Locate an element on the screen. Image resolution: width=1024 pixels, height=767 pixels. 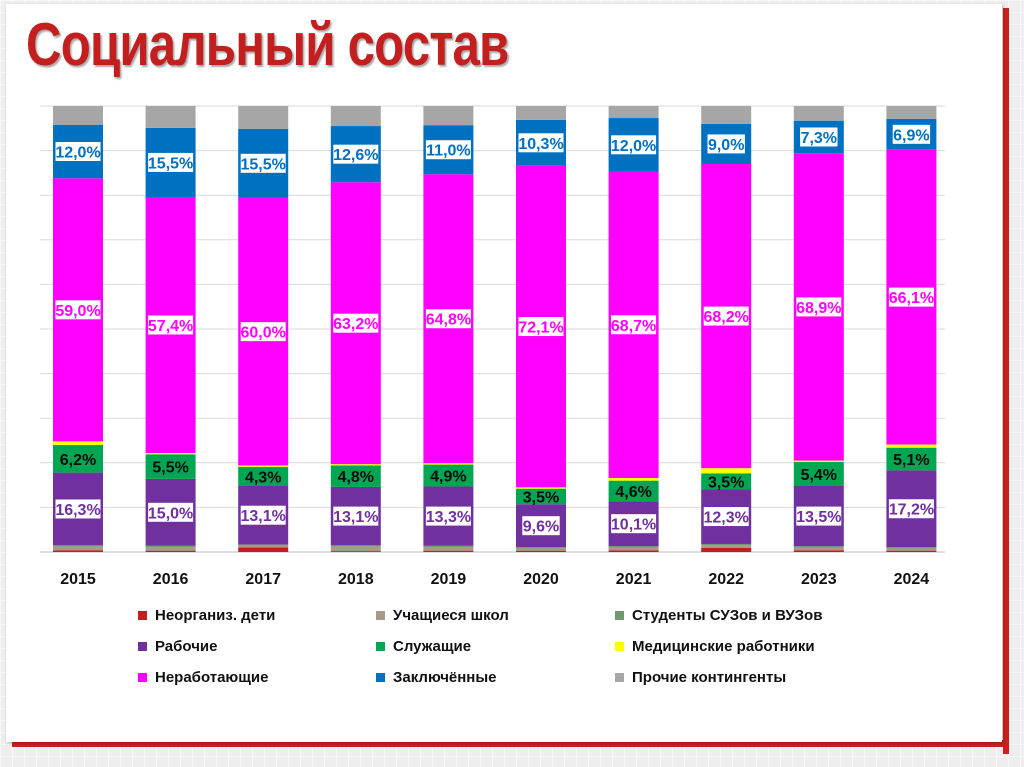
data-label-рабочие-2017: 13,1% is located at coordinates (263, 516).